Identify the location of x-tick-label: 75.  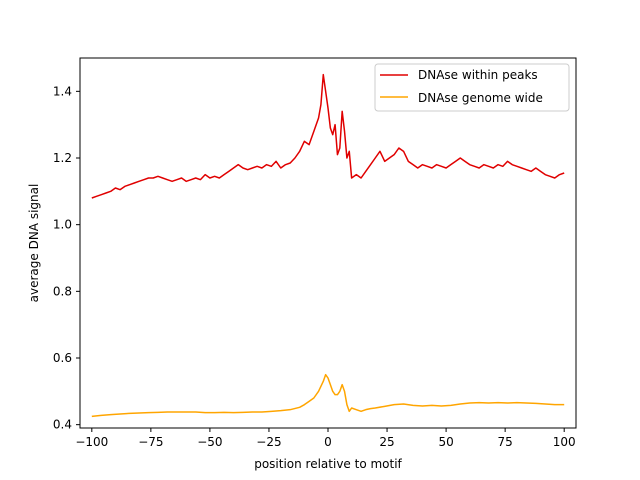
(505, 442).